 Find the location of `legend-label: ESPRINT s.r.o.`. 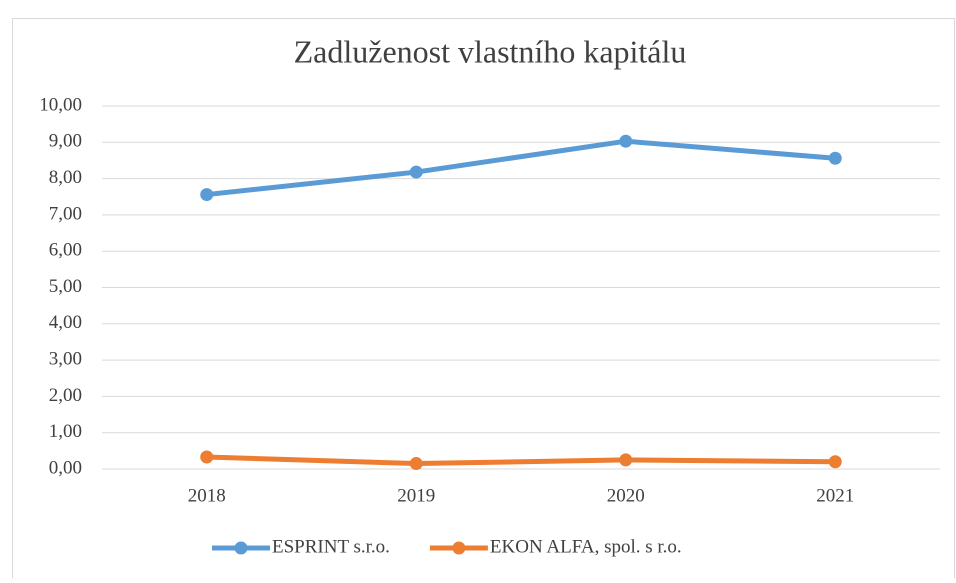

legend-label: ESPRINT s.r.o. is located at coordinates (331, 546).